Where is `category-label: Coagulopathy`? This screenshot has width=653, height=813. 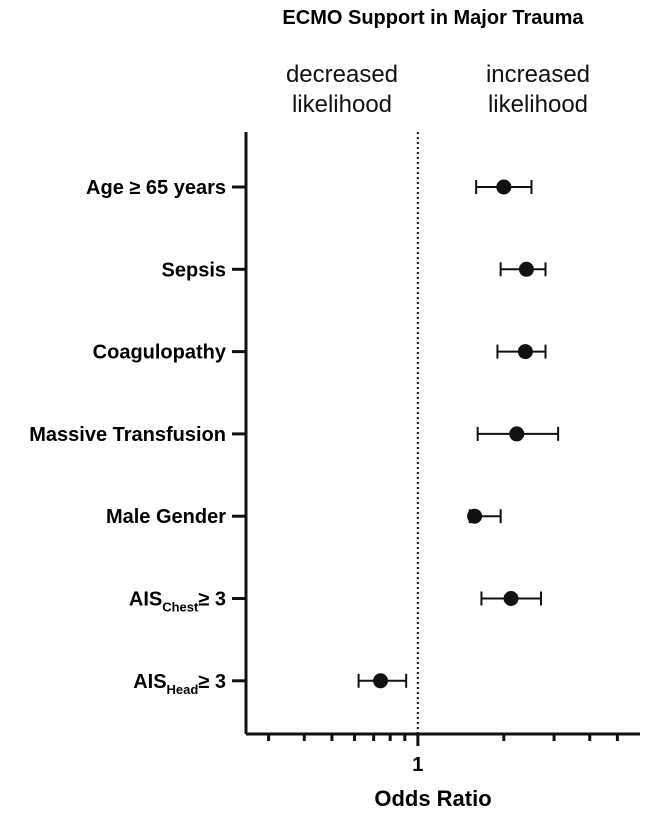 category-label: Coagulopathy is located at coordinates (160, 353).